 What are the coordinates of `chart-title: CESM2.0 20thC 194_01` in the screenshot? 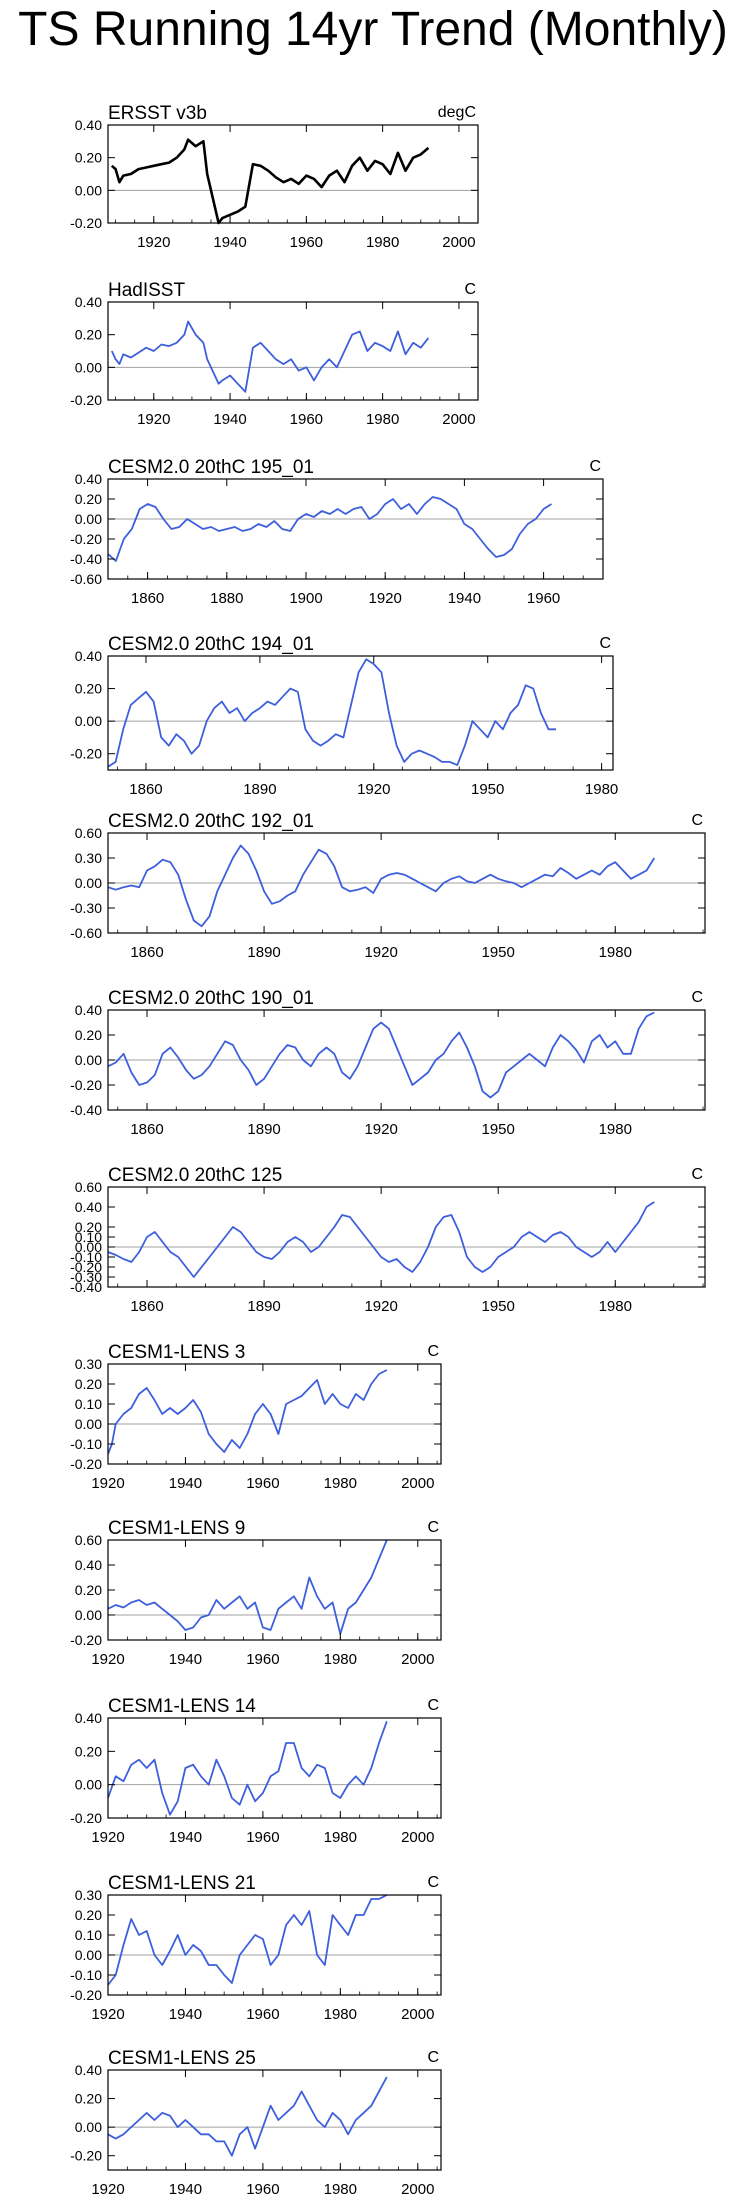 It's located at (211, 644).